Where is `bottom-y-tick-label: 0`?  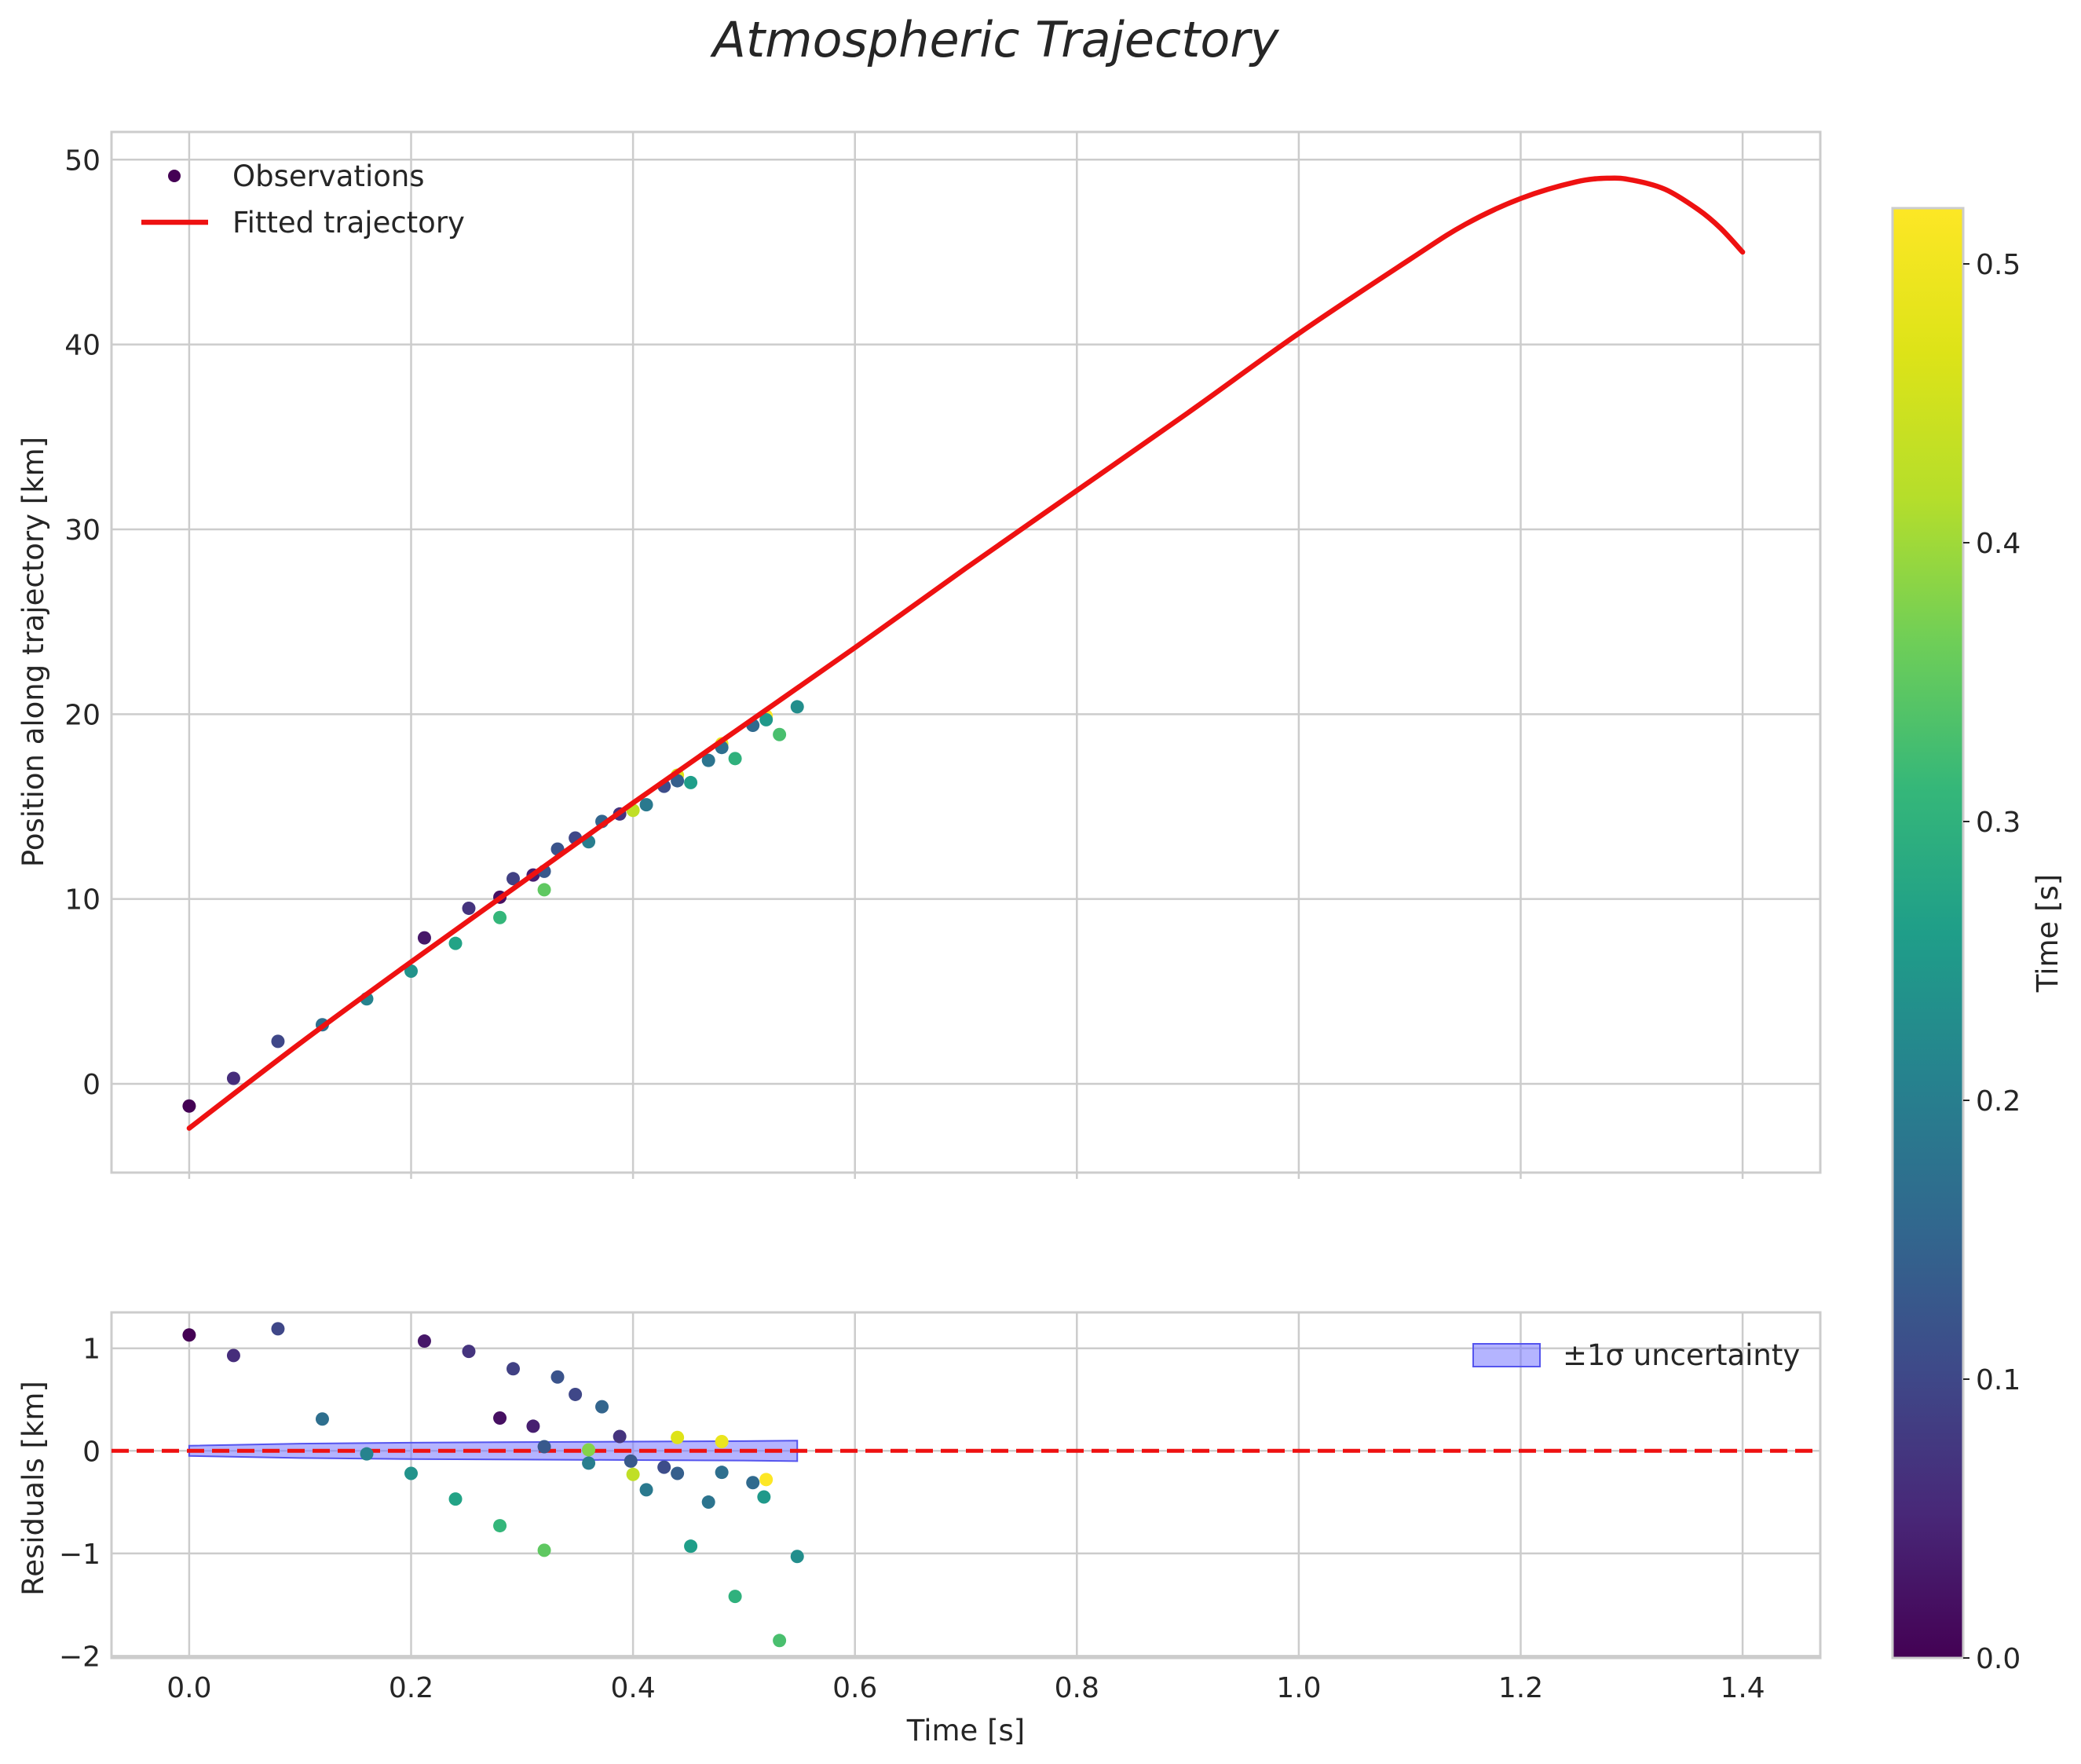 bottom-y-tick-label: 0 is located at coordinates (91, 1452).